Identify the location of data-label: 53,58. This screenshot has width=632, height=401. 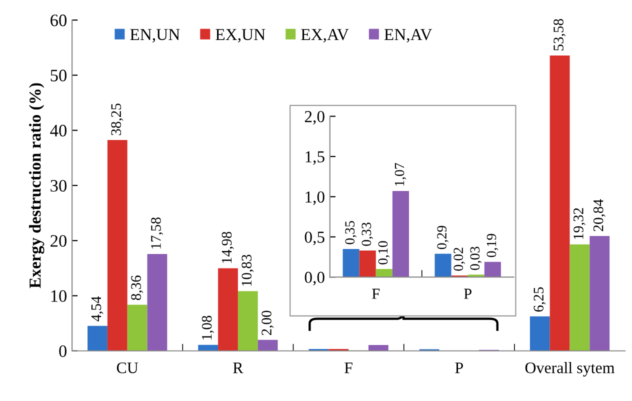
(560, 34).